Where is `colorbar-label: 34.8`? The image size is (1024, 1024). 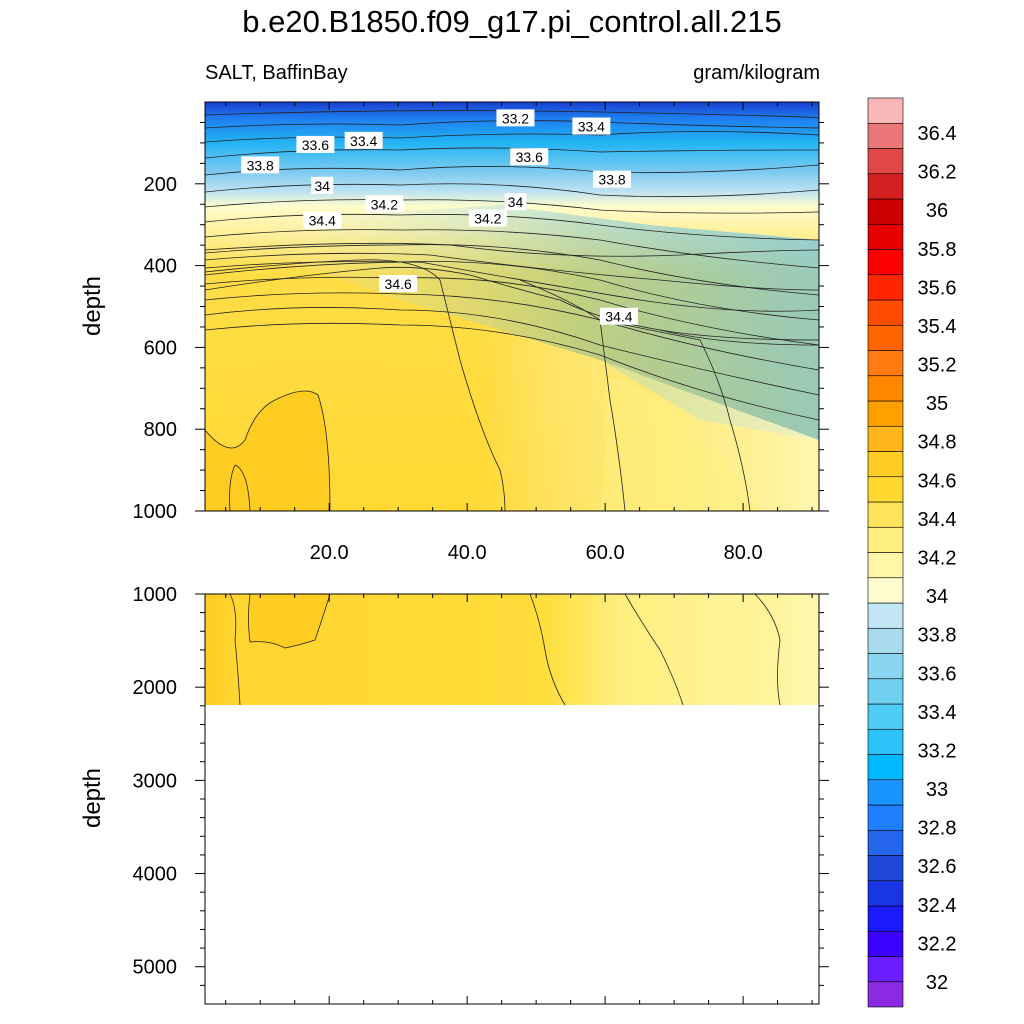
colorbar-label: 34.8 is located at coordinates (937, 443).